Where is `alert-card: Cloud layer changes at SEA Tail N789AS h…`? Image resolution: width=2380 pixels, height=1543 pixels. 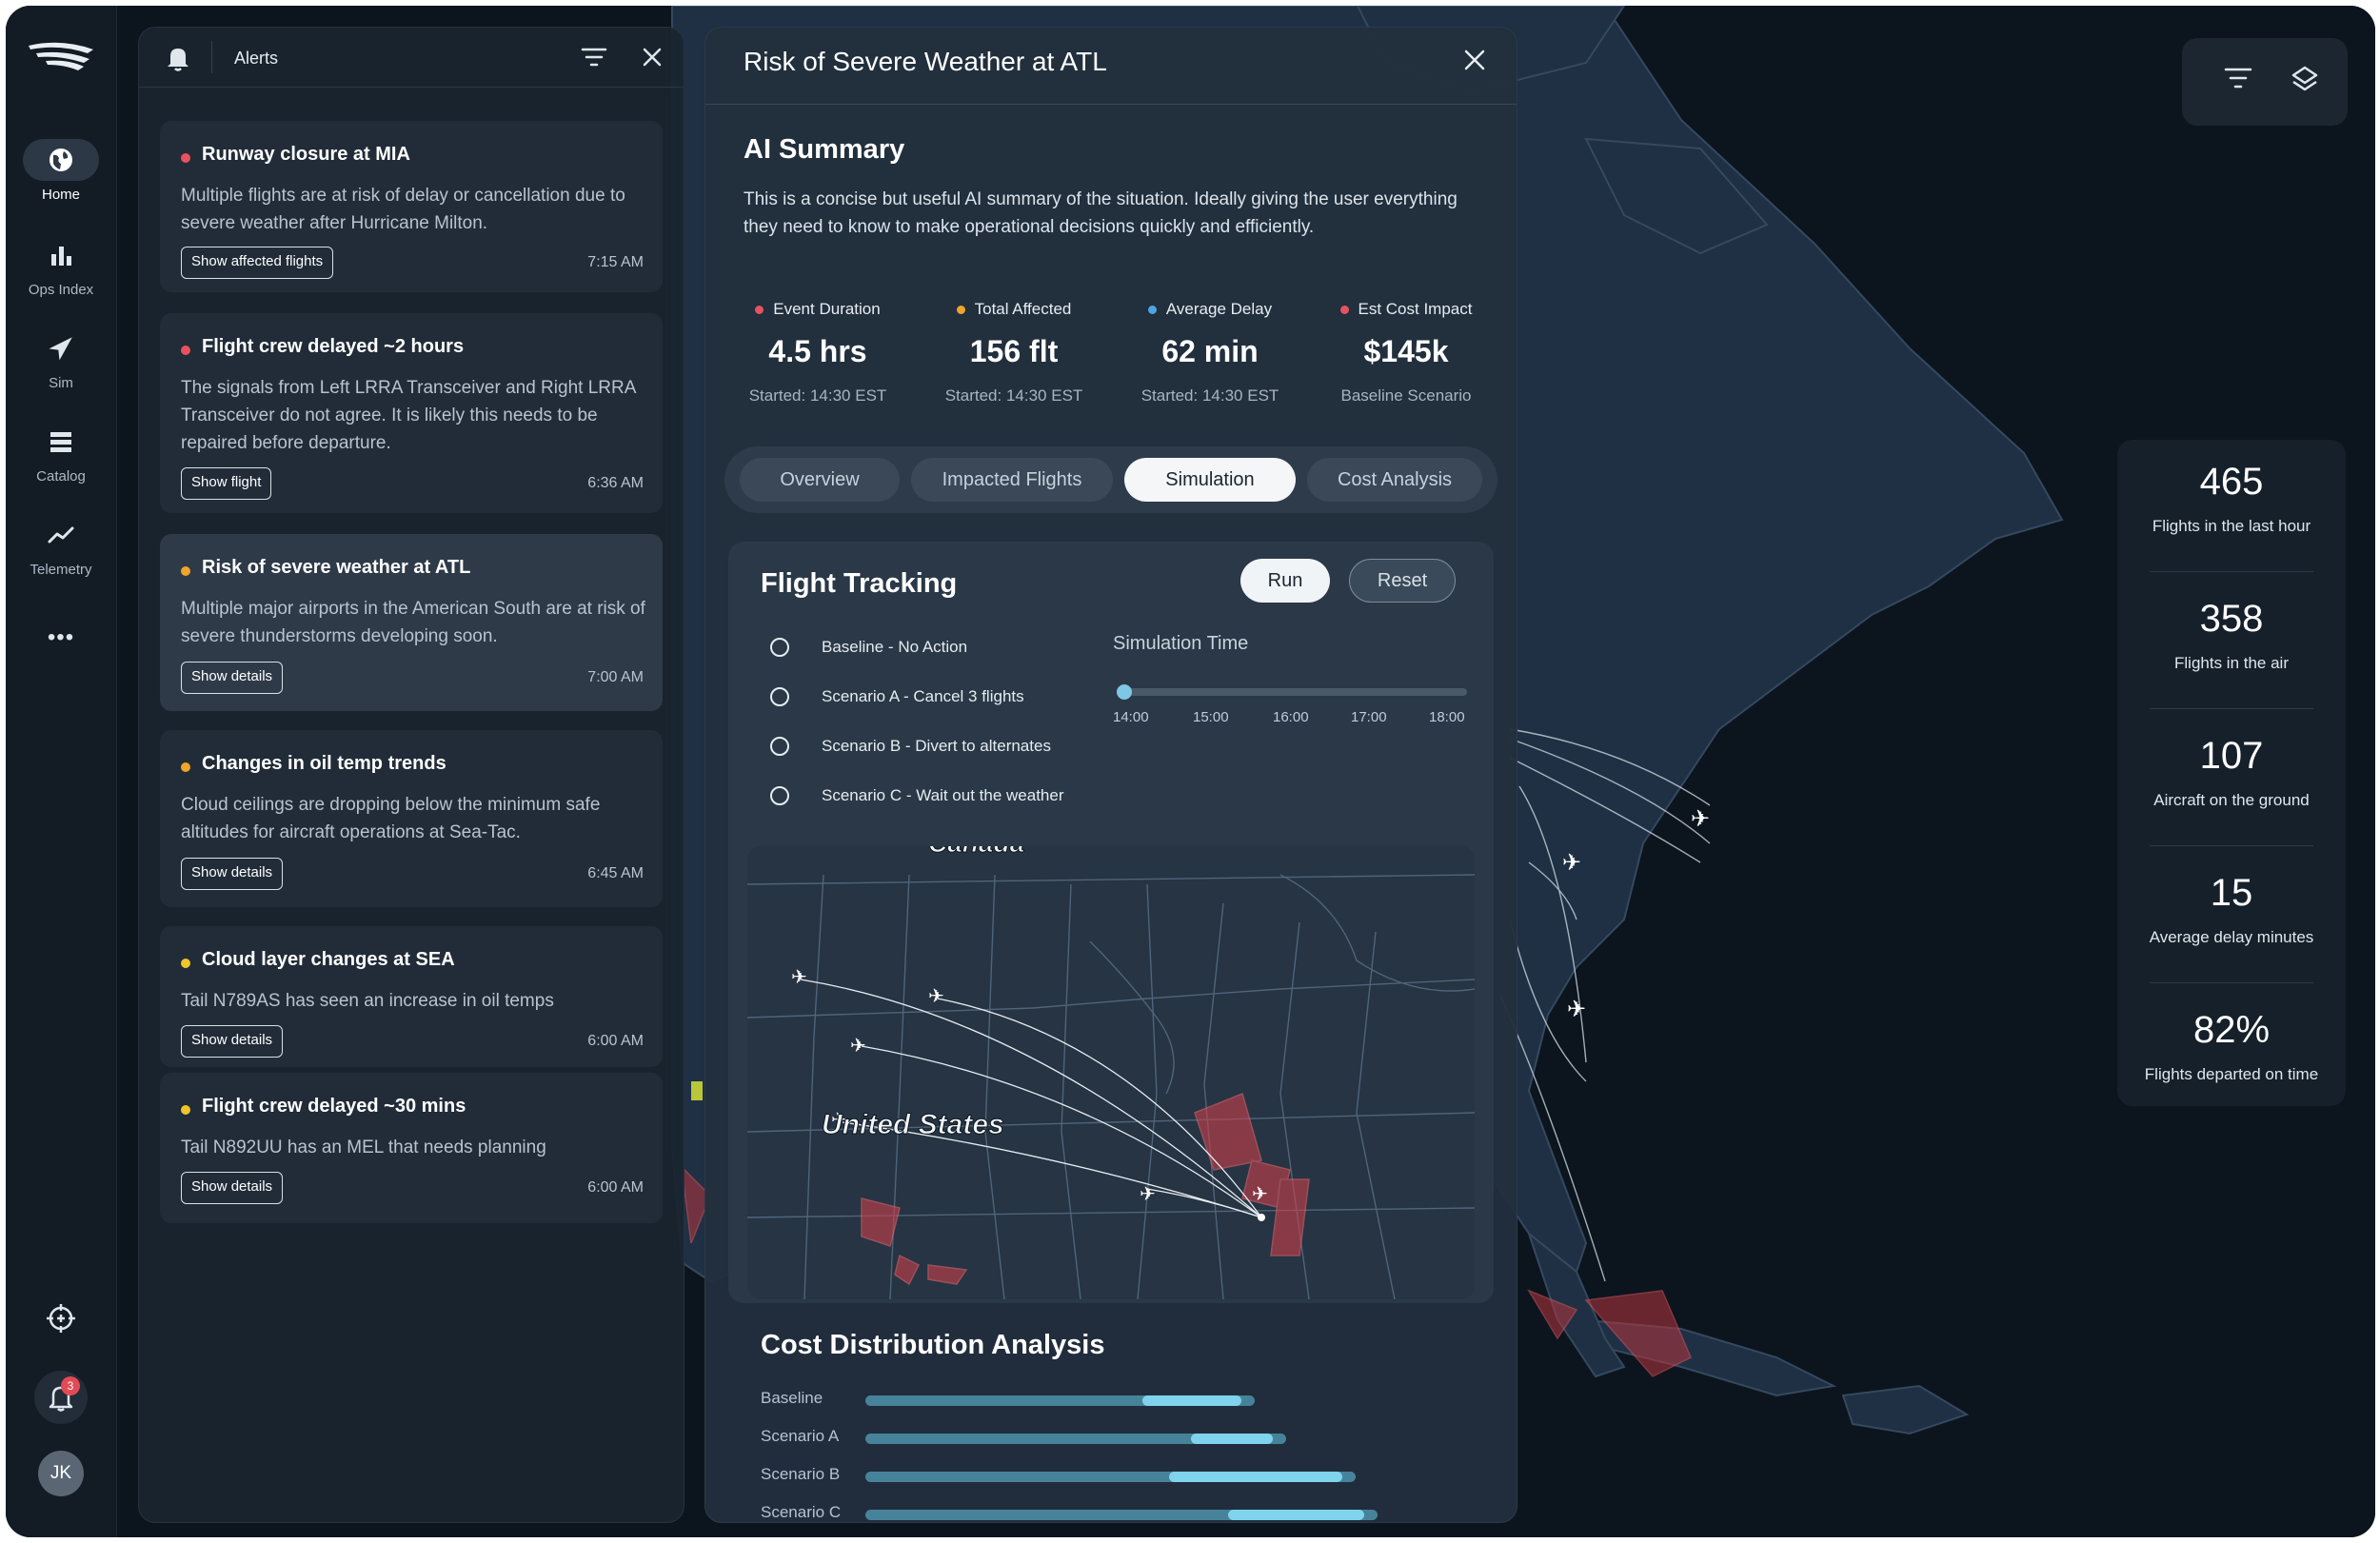 alert-card: Cloud layer changes at SEA Tail N789AS h… is located at coordinates (411, 996).